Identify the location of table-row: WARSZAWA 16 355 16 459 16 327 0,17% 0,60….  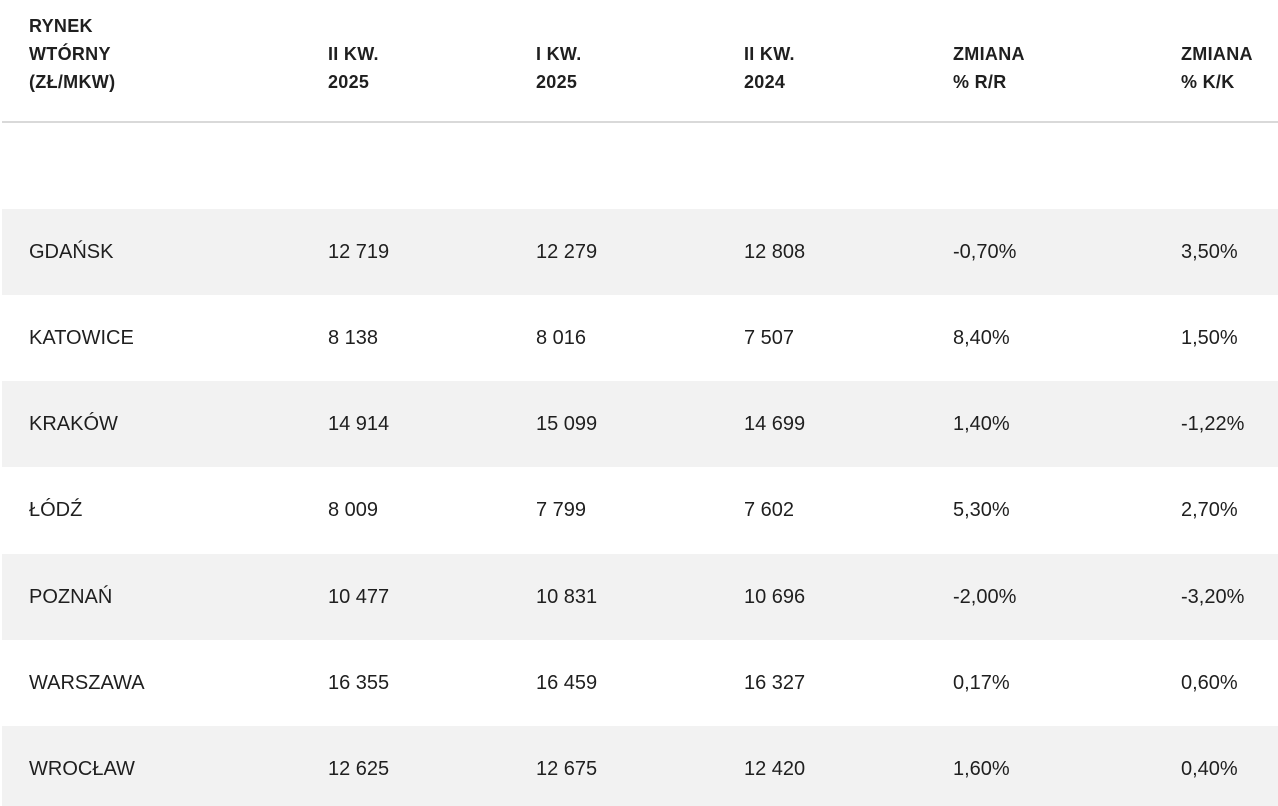
(640, 683).